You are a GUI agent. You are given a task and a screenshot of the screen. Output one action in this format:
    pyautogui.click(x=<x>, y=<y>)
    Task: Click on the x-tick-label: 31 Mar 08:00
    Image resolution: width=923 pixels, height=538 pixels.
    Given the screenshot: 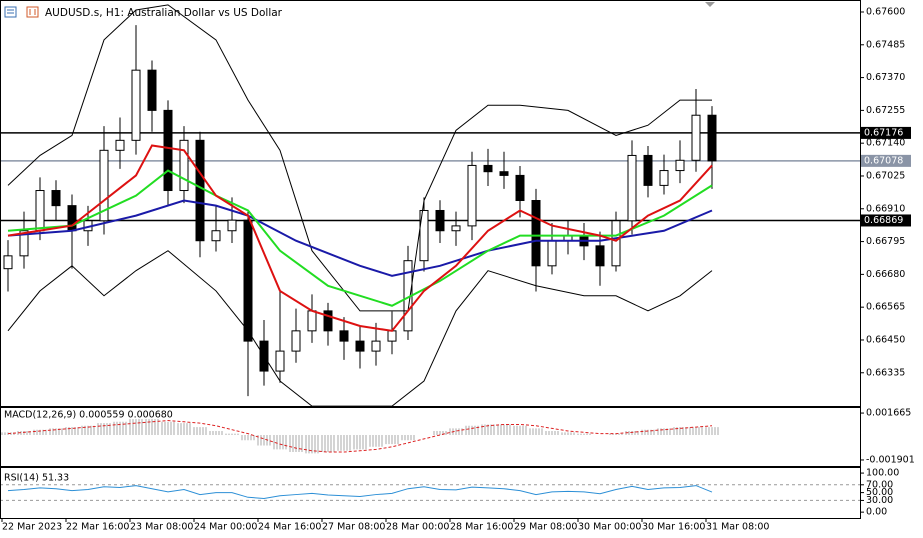 What is the action you would take?
    pyautogui.click(x=737, y=527)
    